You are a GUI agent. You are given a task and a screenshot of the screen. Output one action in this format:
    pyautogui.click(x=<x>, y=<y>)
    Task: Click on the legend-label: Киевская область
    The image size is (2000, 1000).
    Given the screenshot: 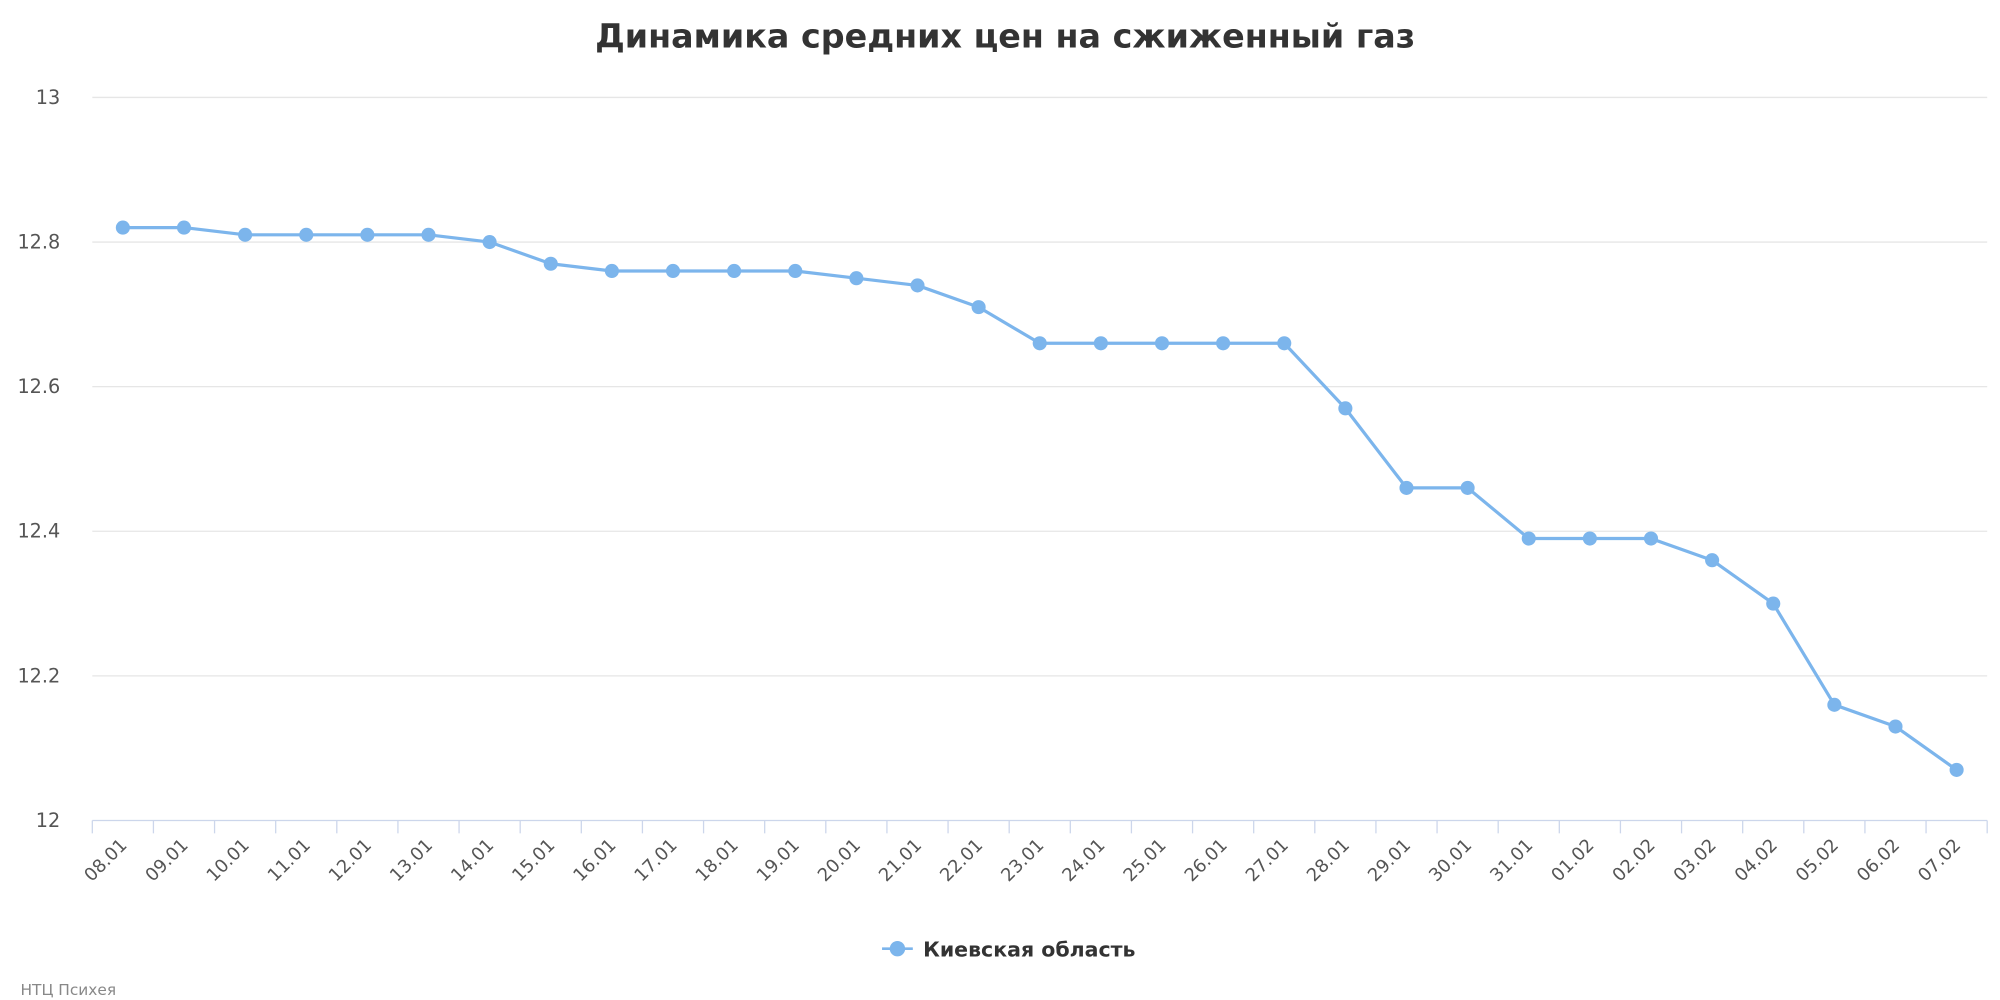 What is the action you would take?
    pyautogui.click(x=1029, y=949)
    